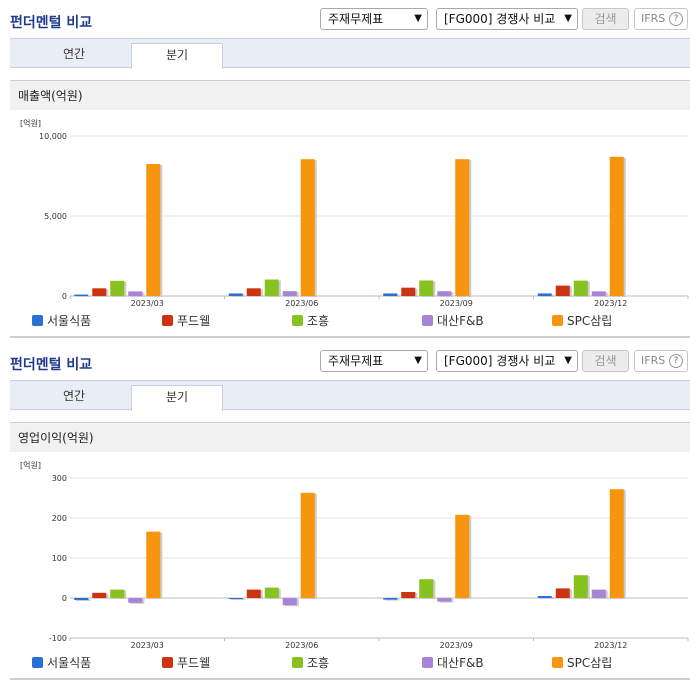 The height and width of the screenshot is (684, 696). I want to click on bar-spc삼립-2023-03, so click(153, 564).